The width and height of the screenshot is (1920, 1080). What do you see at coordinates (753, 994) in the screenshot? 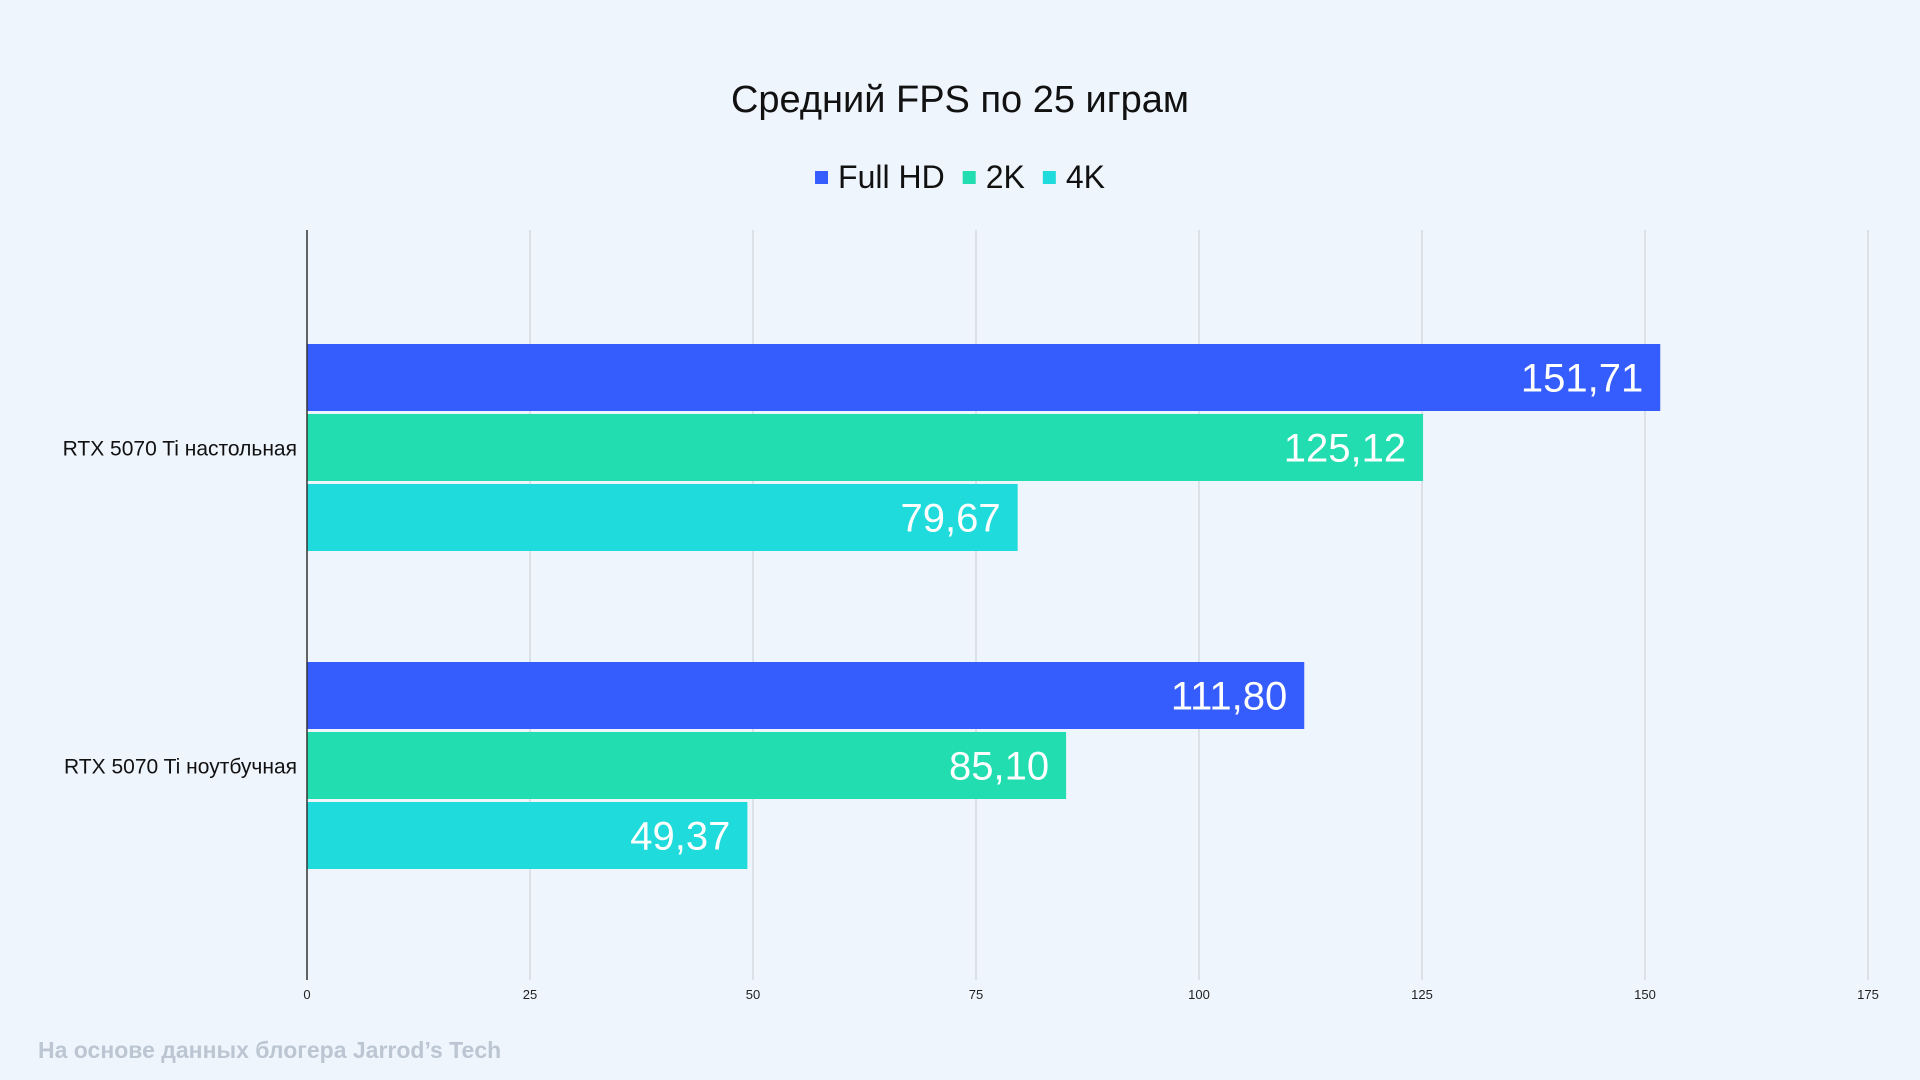
I see `x-tick-label-50: 50` at bounding box center [753, 994].